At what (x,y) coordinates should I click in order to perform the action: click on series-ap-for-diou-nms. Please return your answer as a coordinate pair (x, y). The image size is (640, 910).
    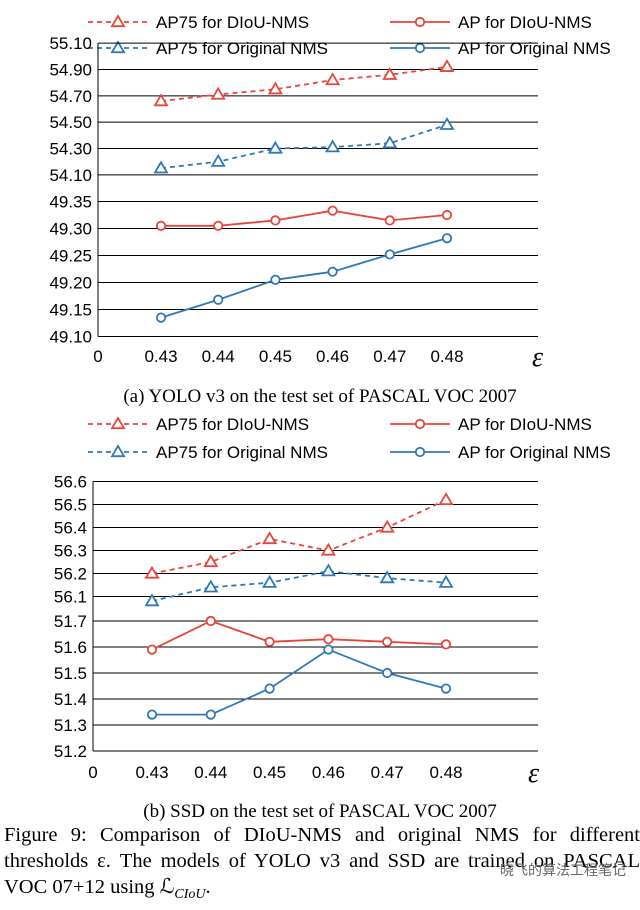
    Looking at the image, I should click on (304, 218).